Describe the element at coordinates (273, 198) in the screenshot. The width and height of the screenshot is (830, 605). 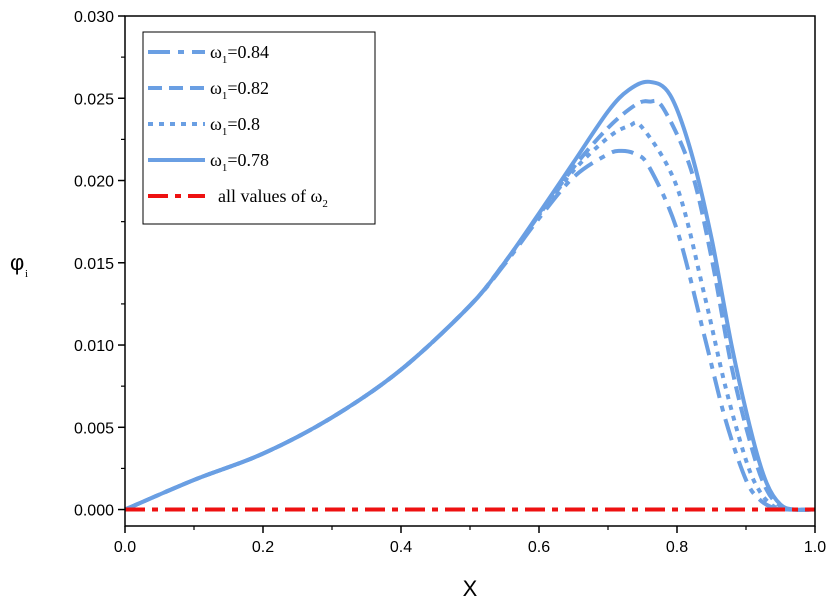
I see `legend-label: all values of ω2` at that location.